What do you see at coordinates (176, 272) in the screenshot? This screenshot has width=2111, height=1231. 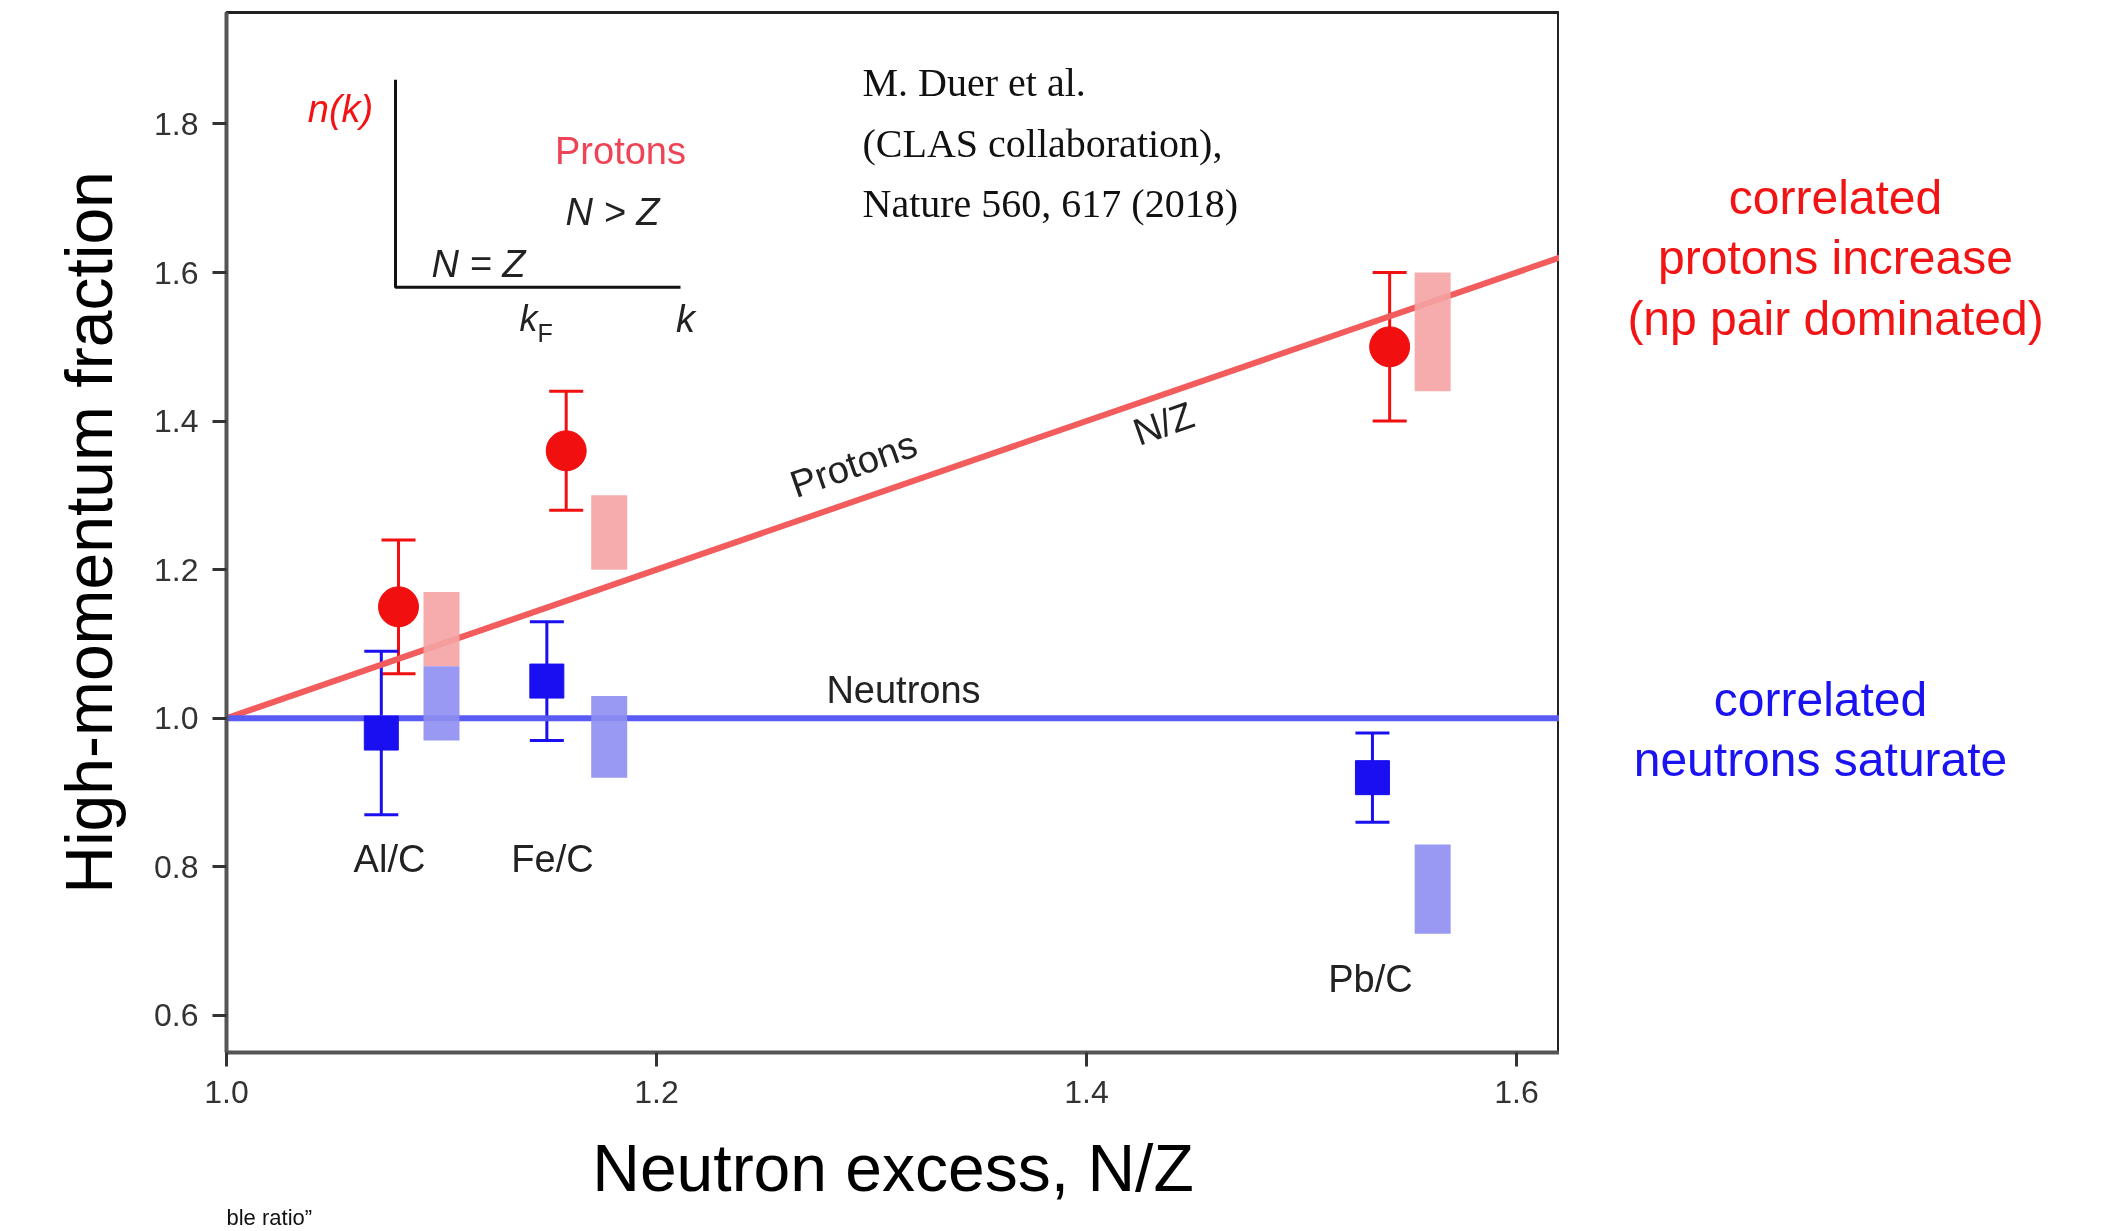 I see `y-tick-label: 1.6` at bounding box center [176, 272].